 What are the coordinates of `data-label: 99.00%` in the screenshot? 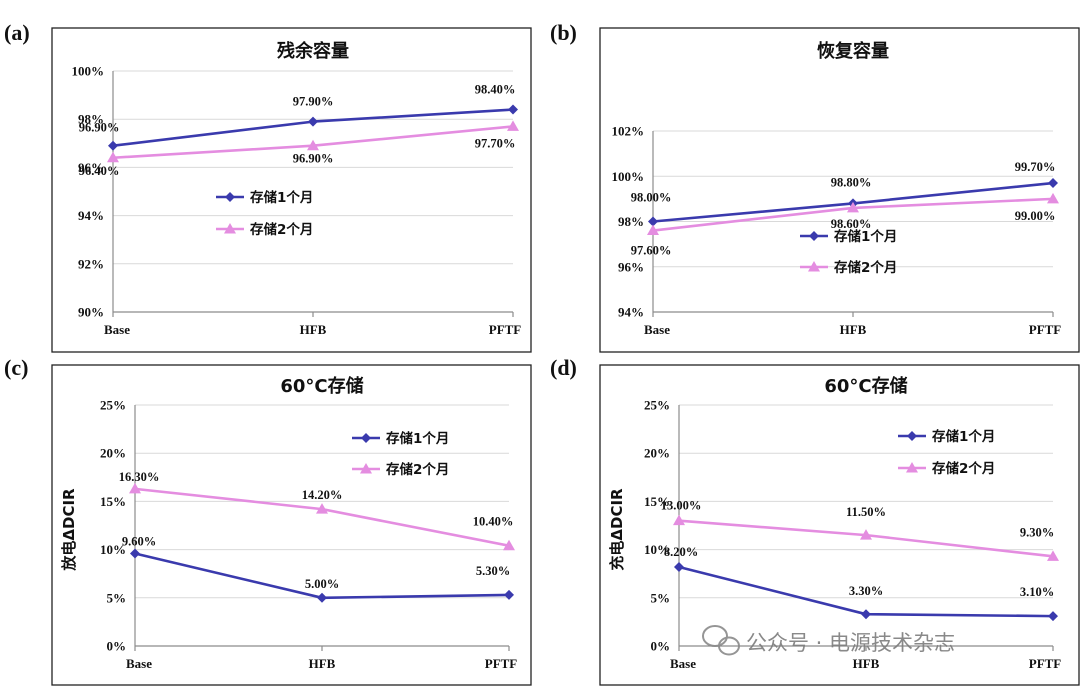 It's located at (1035, 216).